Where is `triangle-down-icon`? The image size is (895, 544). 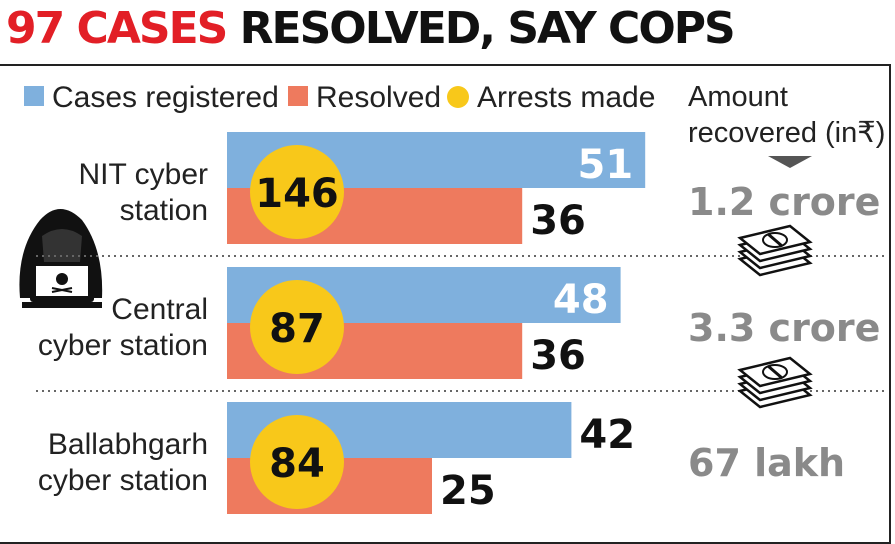
triangle-down-icon is located at coordinates (790, 162).